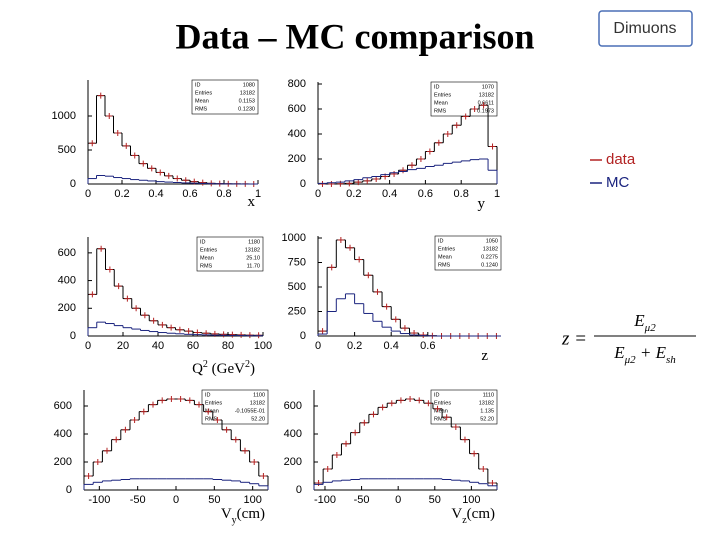 The height and width of the screenshot is (540, 720). I want to click on stat-value: 52.20, so click(258, 419).